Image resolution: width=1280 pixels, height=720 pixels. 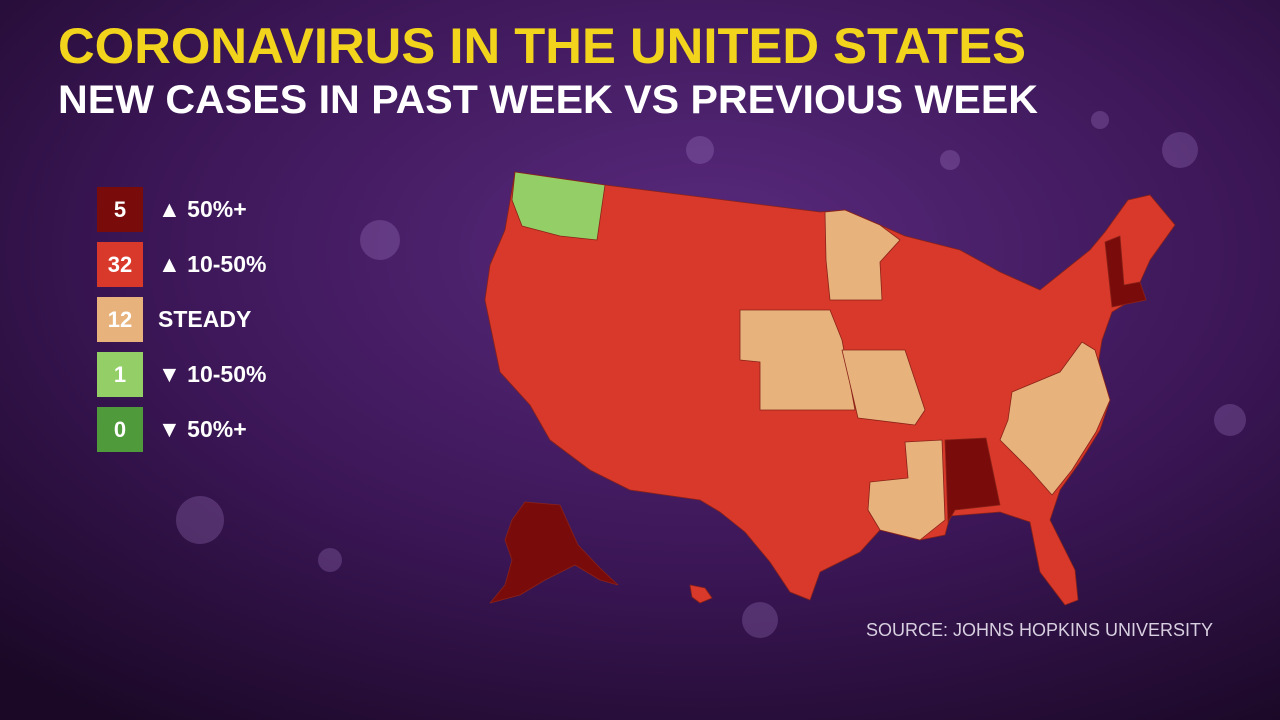 I want to click on legend-count: 32, so click(x=120, y=264).